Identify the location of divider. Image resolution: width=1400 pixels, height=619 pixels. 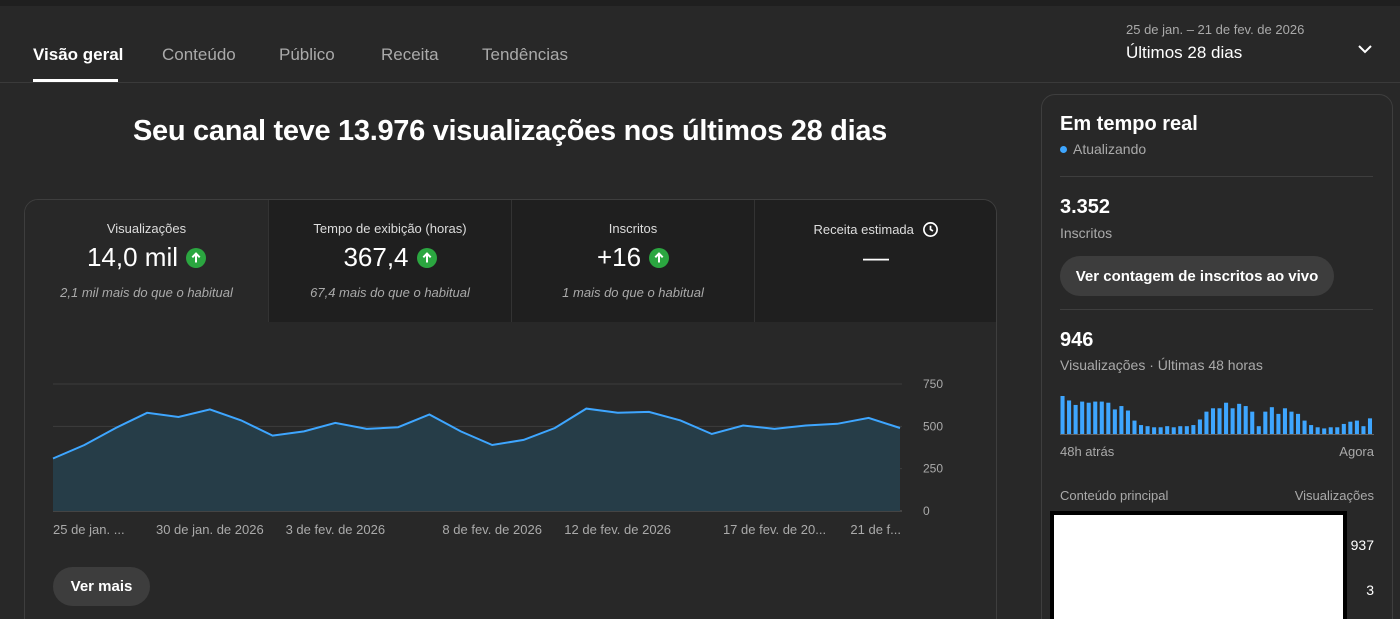
(1216, 176).